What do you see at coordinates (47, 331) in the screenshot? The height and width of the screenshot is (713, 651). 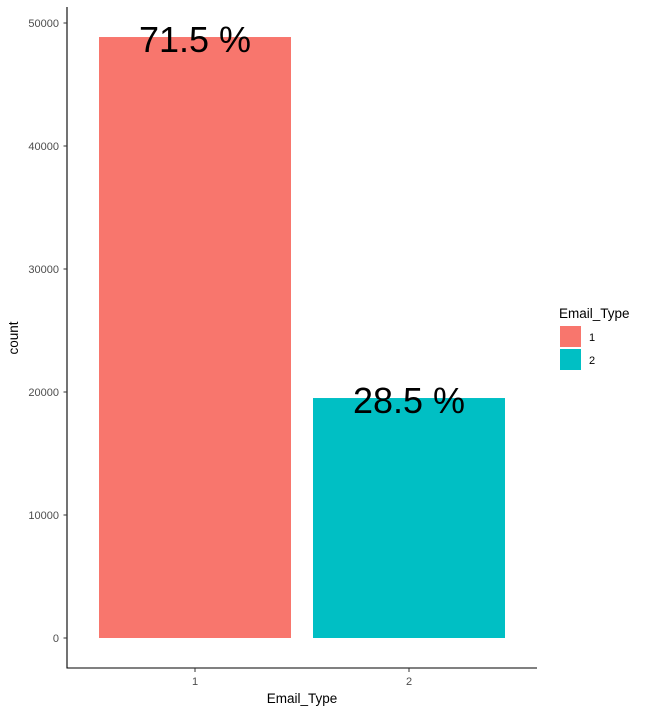 I see `y-ticks: 0 10000 20000 30000 40000 50000` at bounding box center [47, 331].